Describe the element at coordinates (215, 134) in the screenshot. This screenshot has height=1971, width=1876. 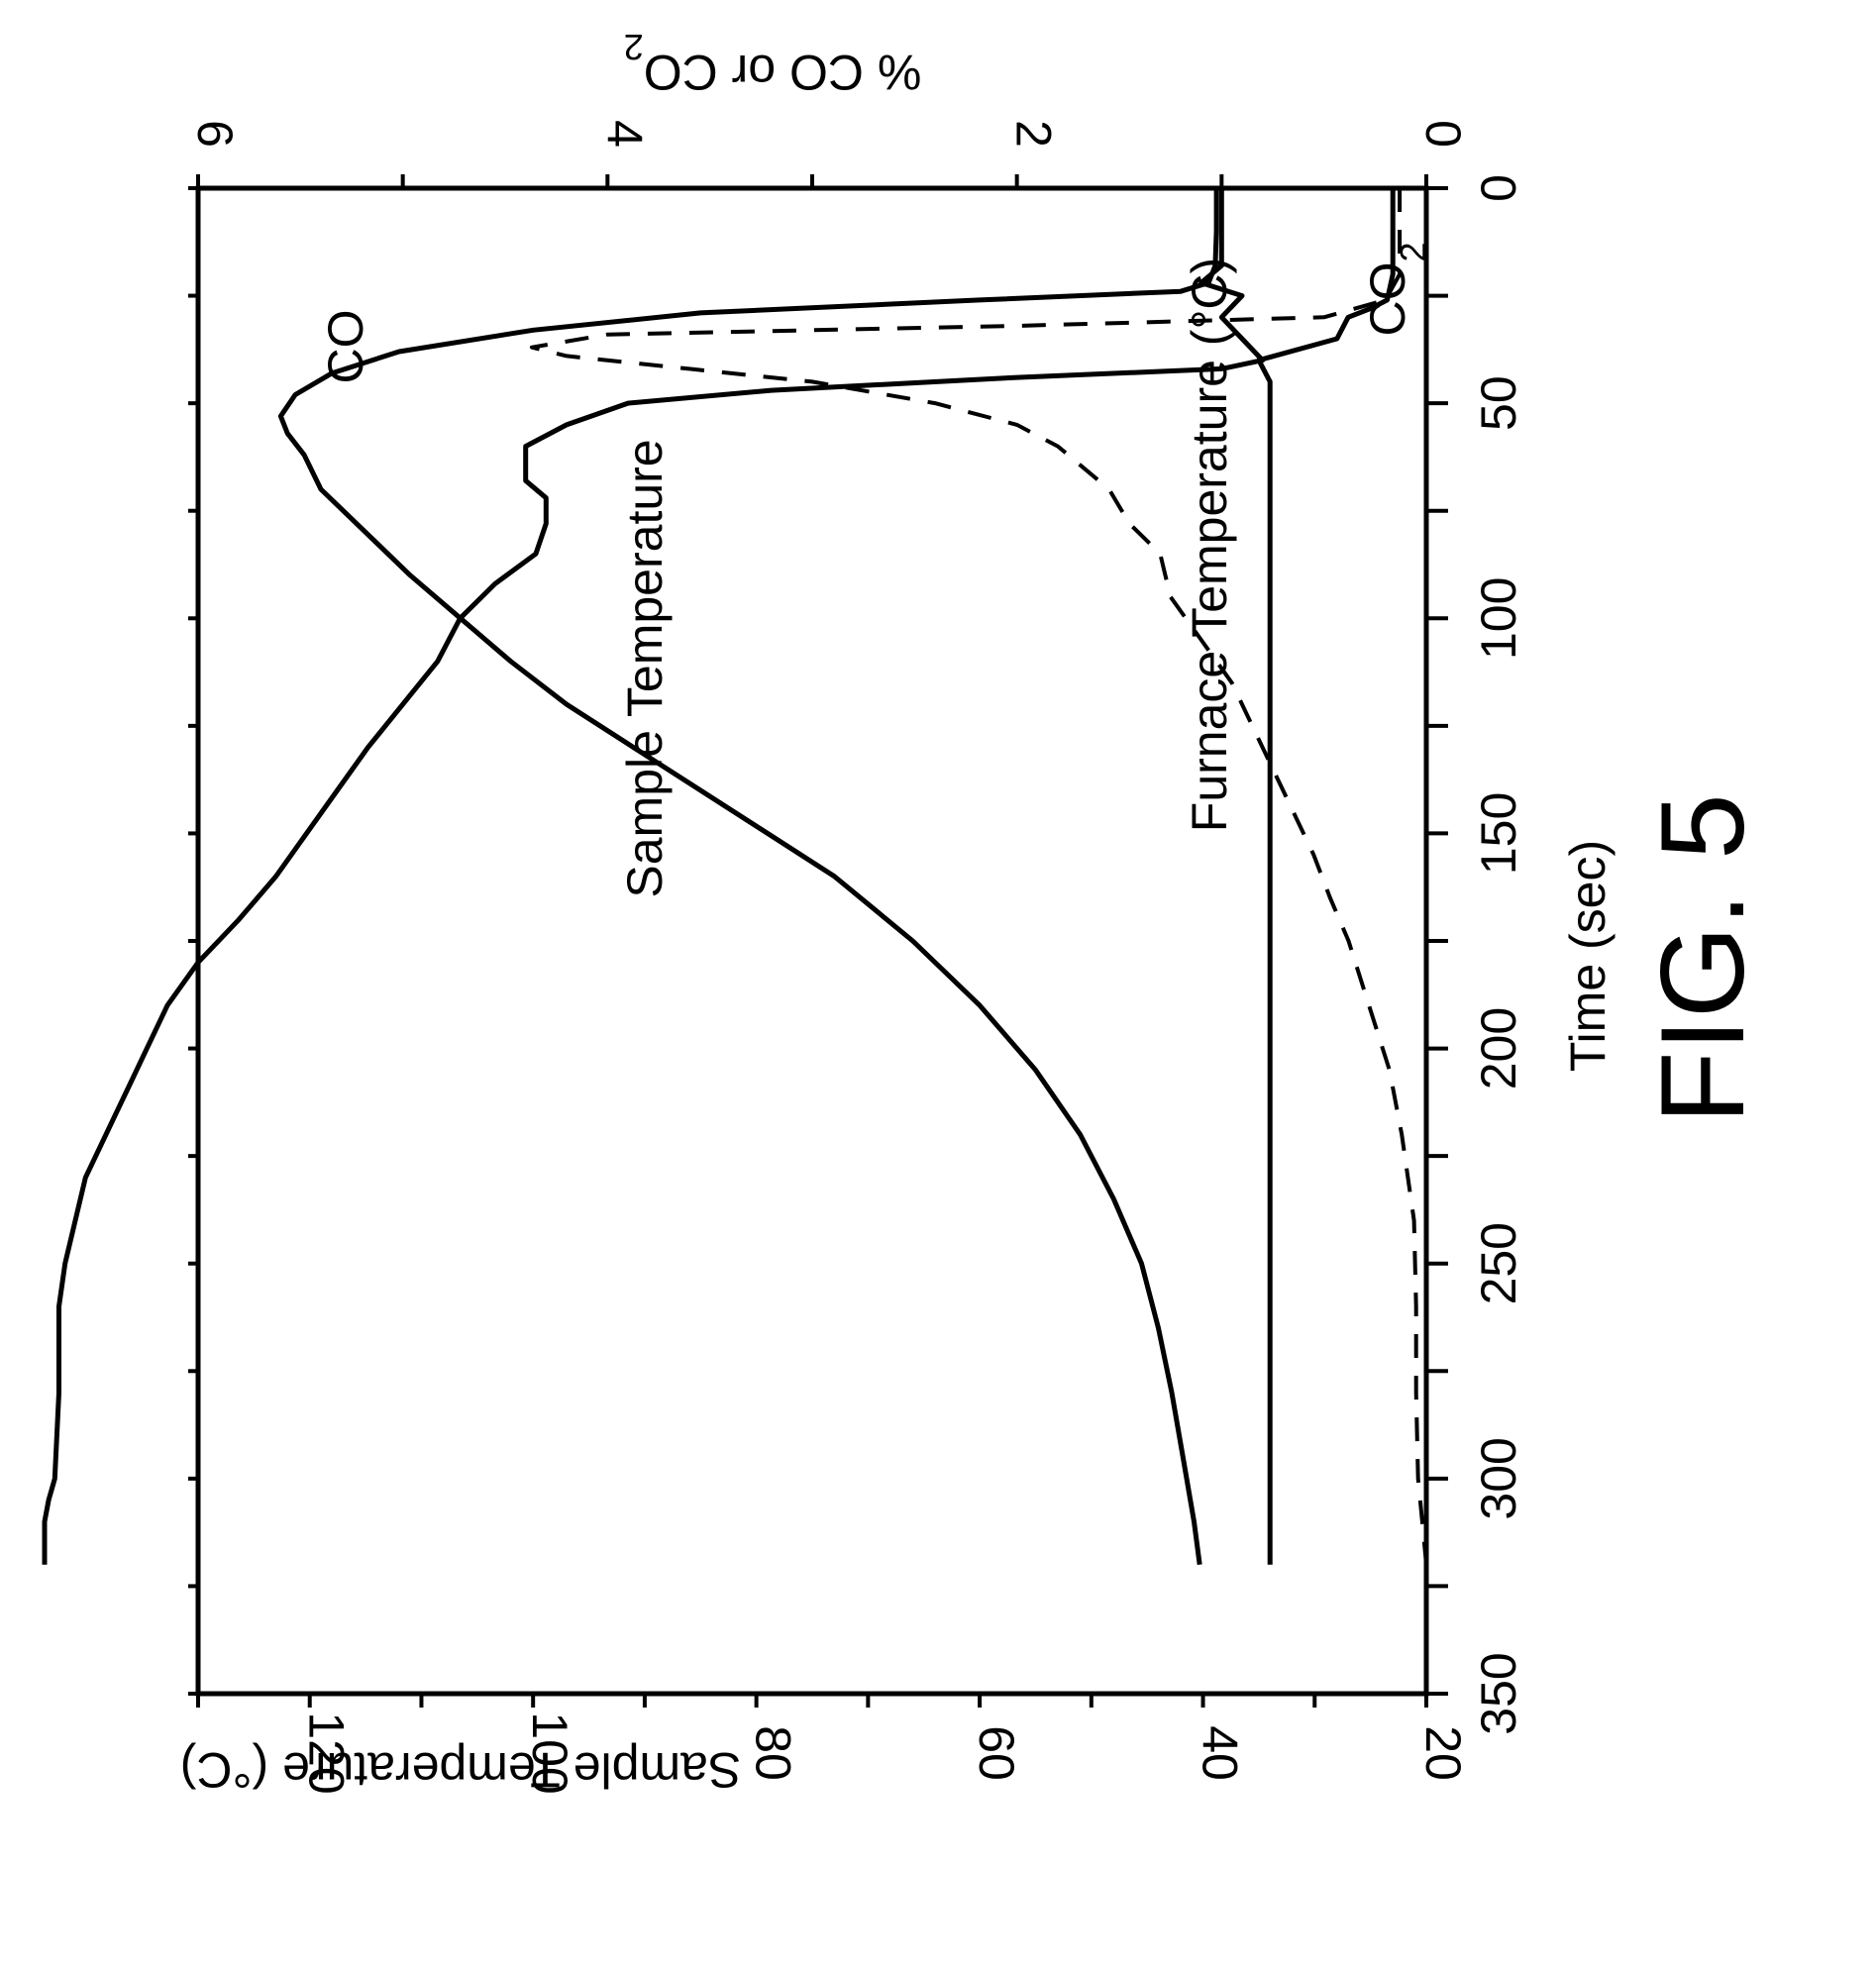
I see `percent-tick-label: 6` at that location.